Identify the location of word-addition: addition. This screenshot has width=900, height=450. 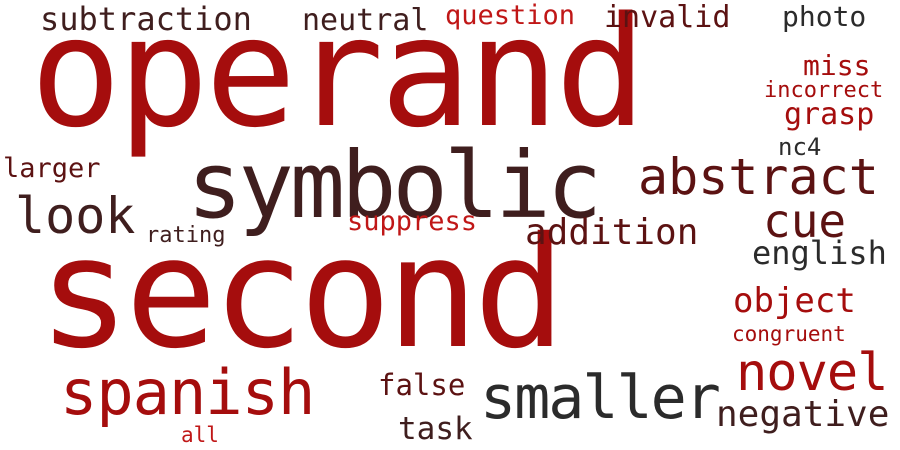
(612, 232).